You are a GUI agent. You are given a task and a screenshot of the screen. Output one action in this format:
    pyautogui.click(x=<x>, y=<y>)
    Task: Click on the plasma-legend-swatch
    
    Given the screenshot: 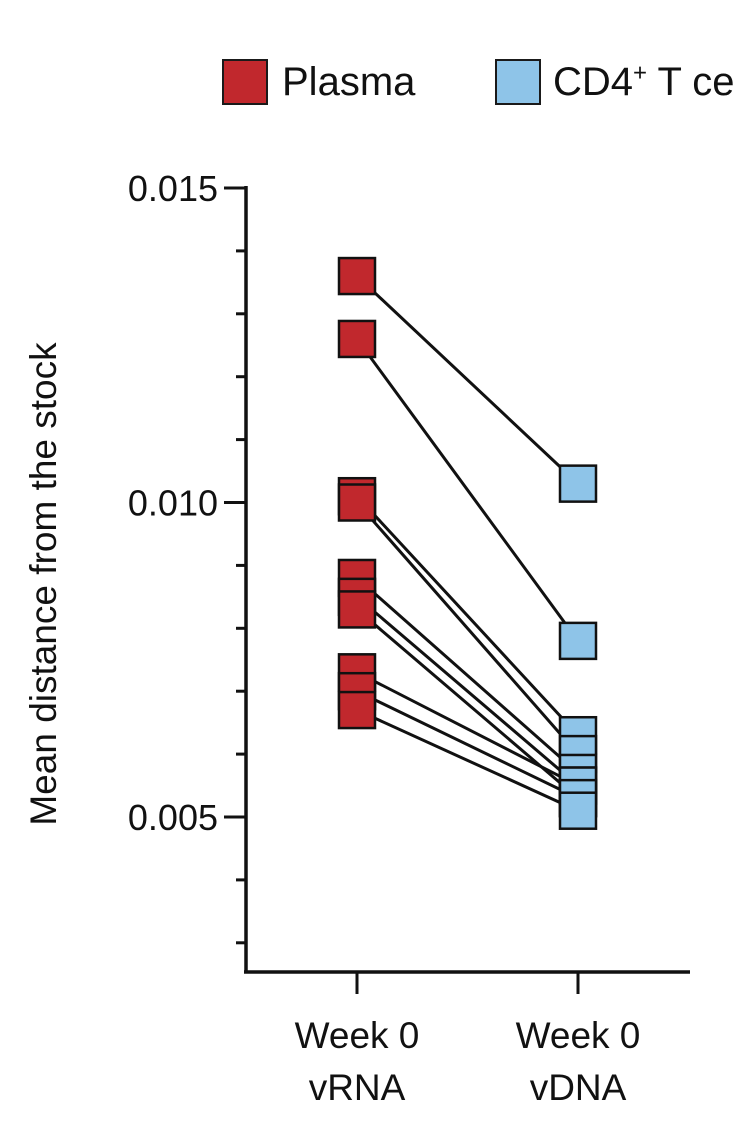 What is the action you would take?
    pyautogui.click(x=245, y=82)
    